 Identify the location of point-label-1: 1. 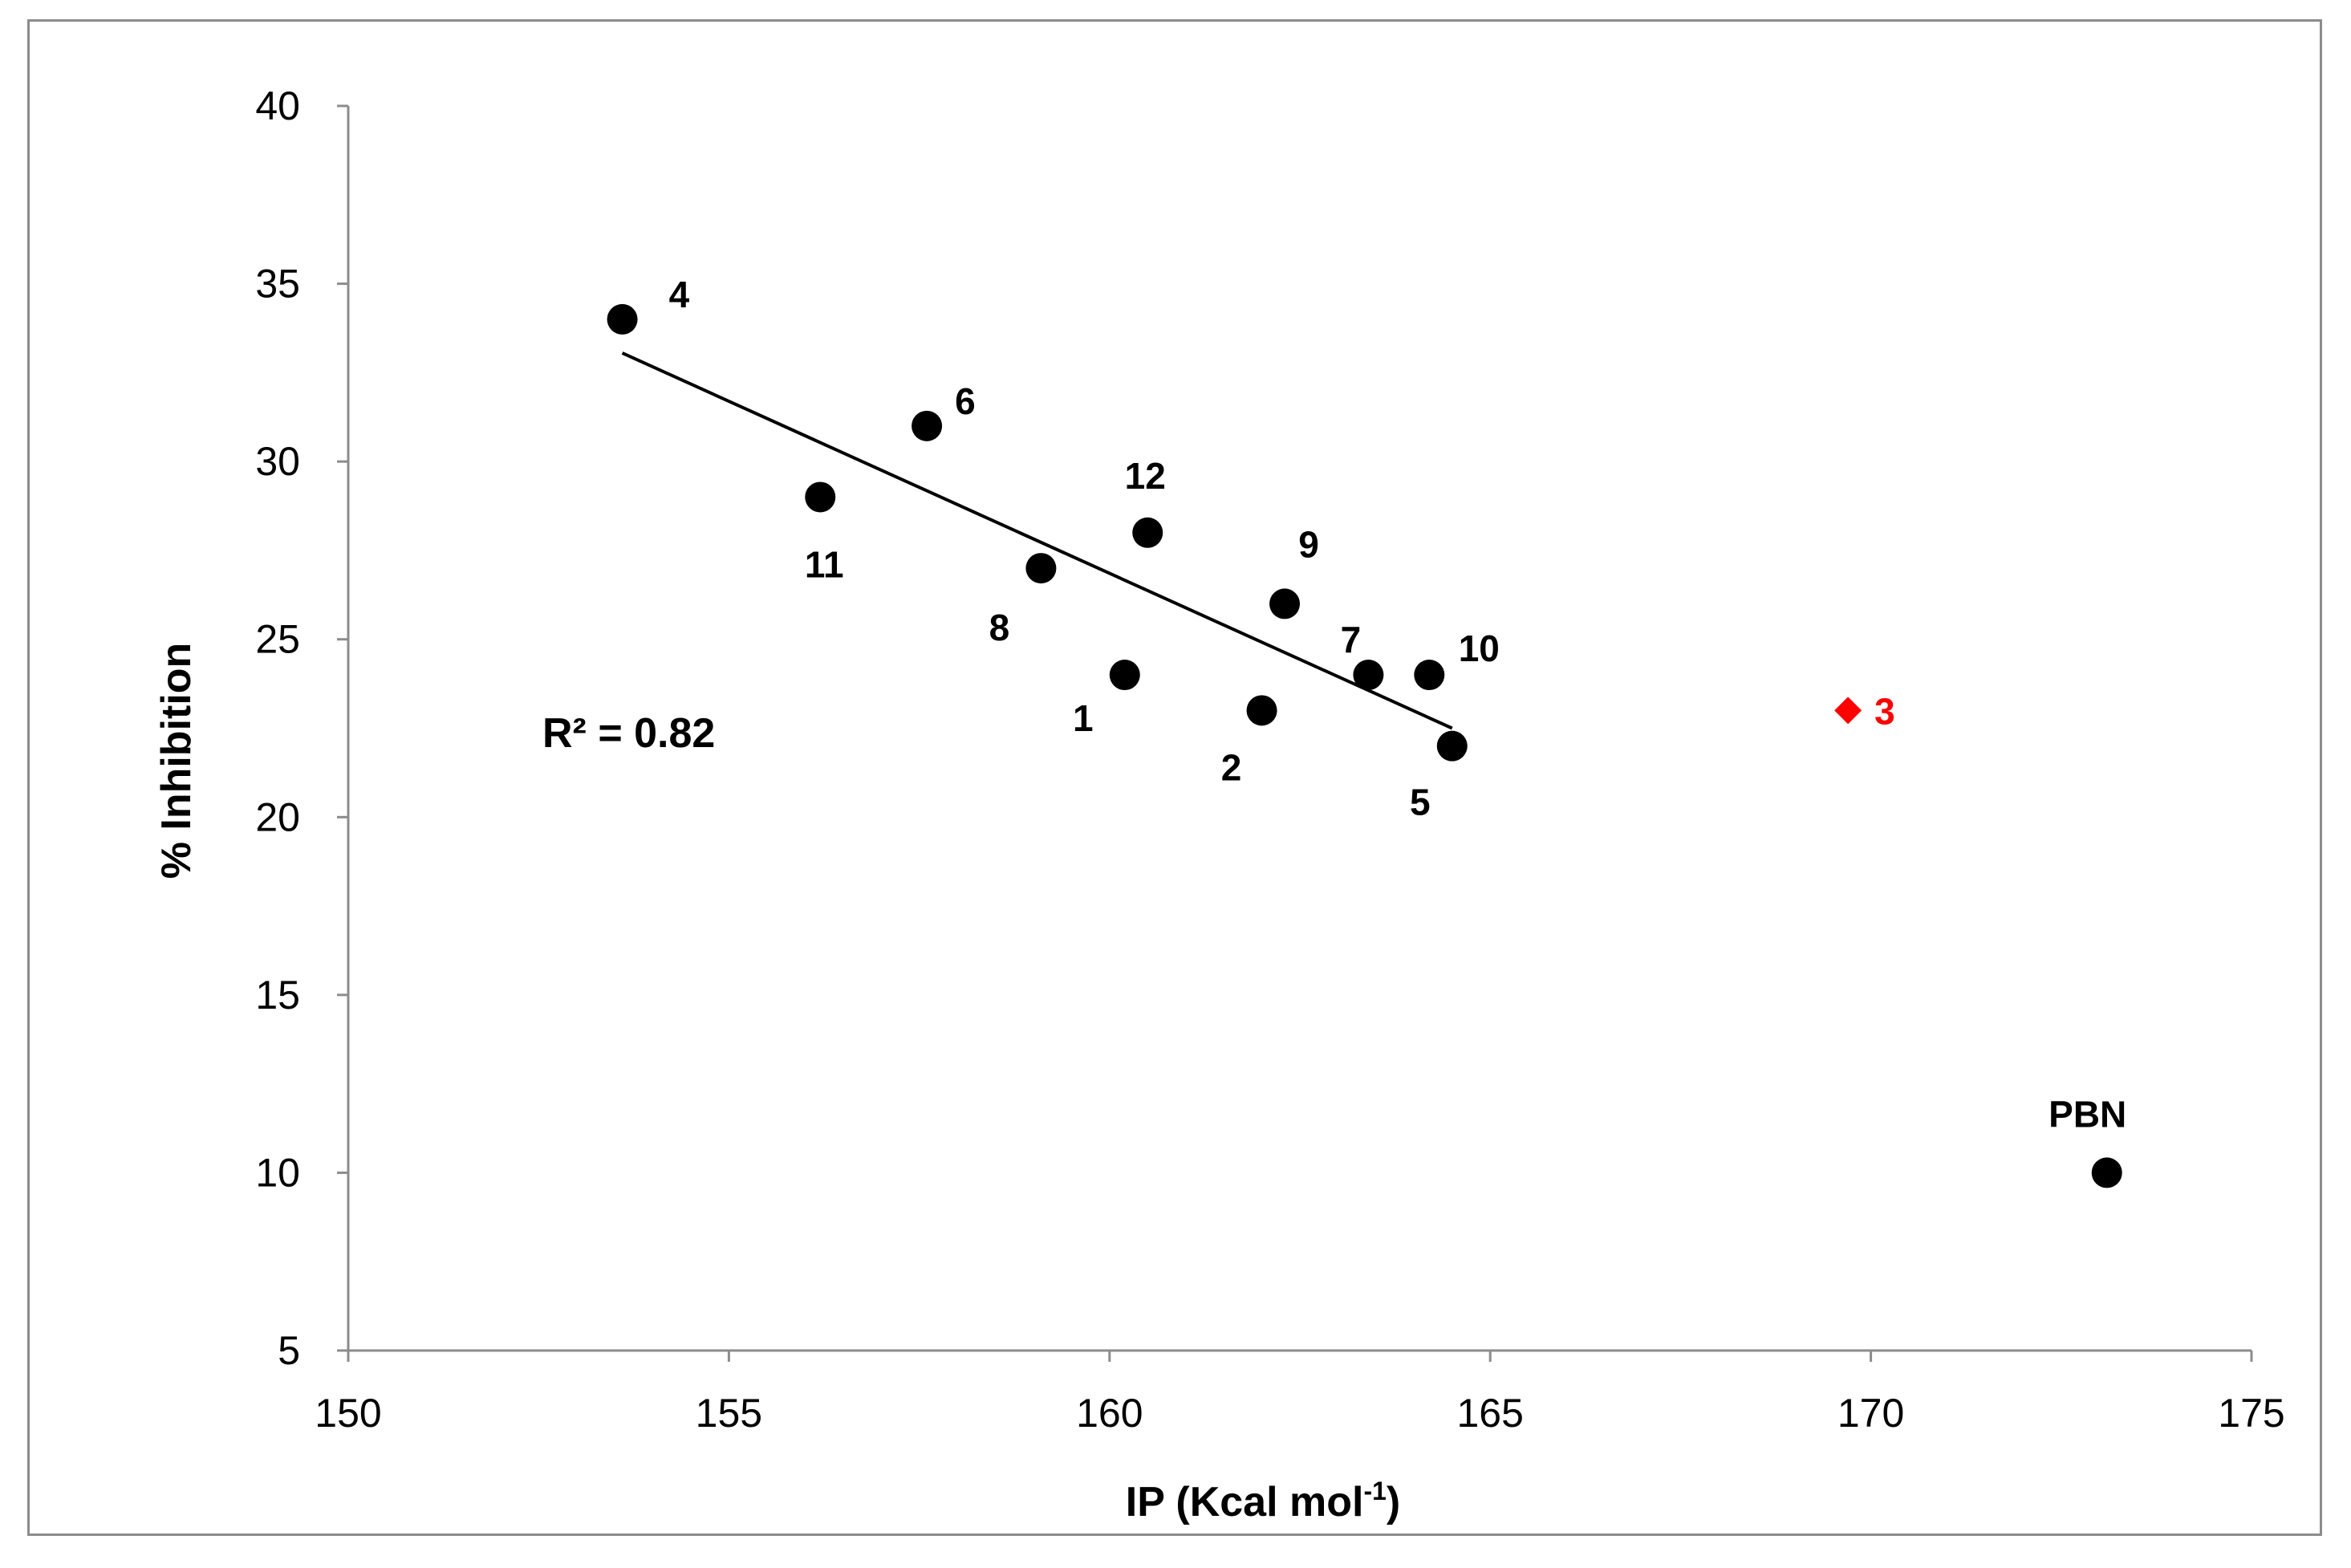
(1083, 718).